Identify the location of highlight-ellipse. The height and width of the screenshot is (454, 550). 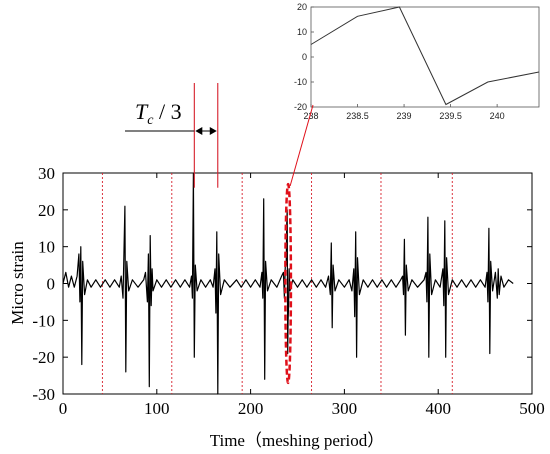
(288, 283).